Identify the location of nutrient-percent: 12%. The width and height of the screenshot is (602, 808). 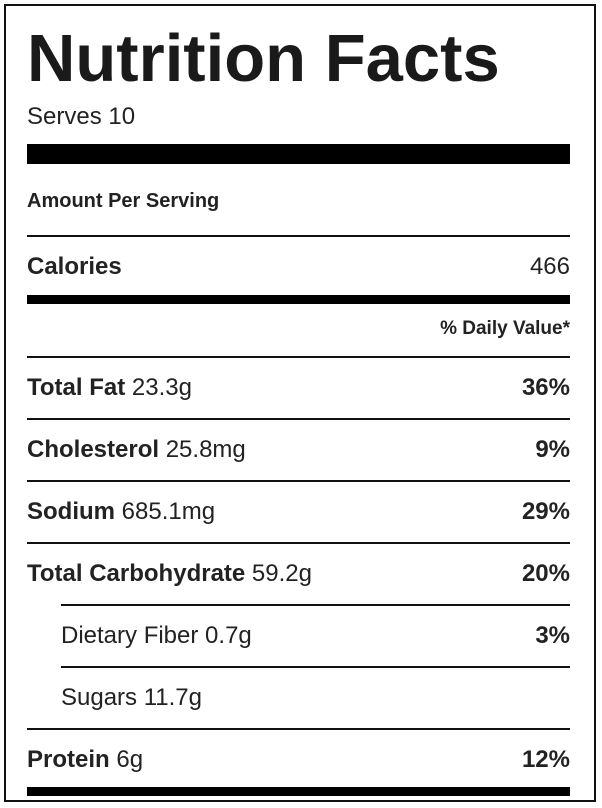
(545, 759).